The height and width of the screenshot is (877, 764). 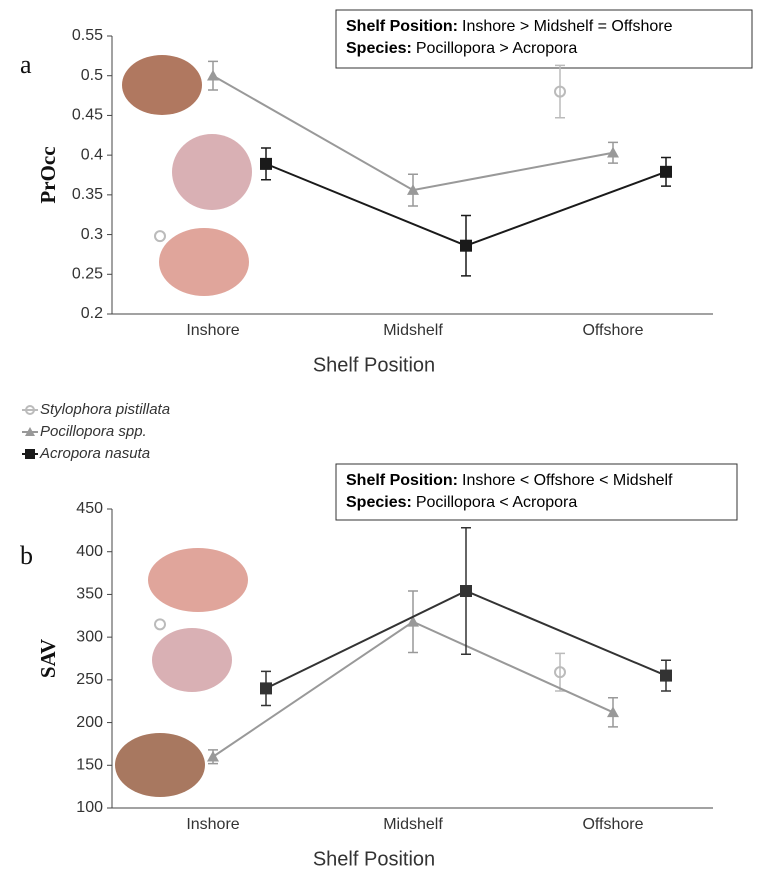 I want to click on y-tick-label: 0.45, so click(x=87, y=115).